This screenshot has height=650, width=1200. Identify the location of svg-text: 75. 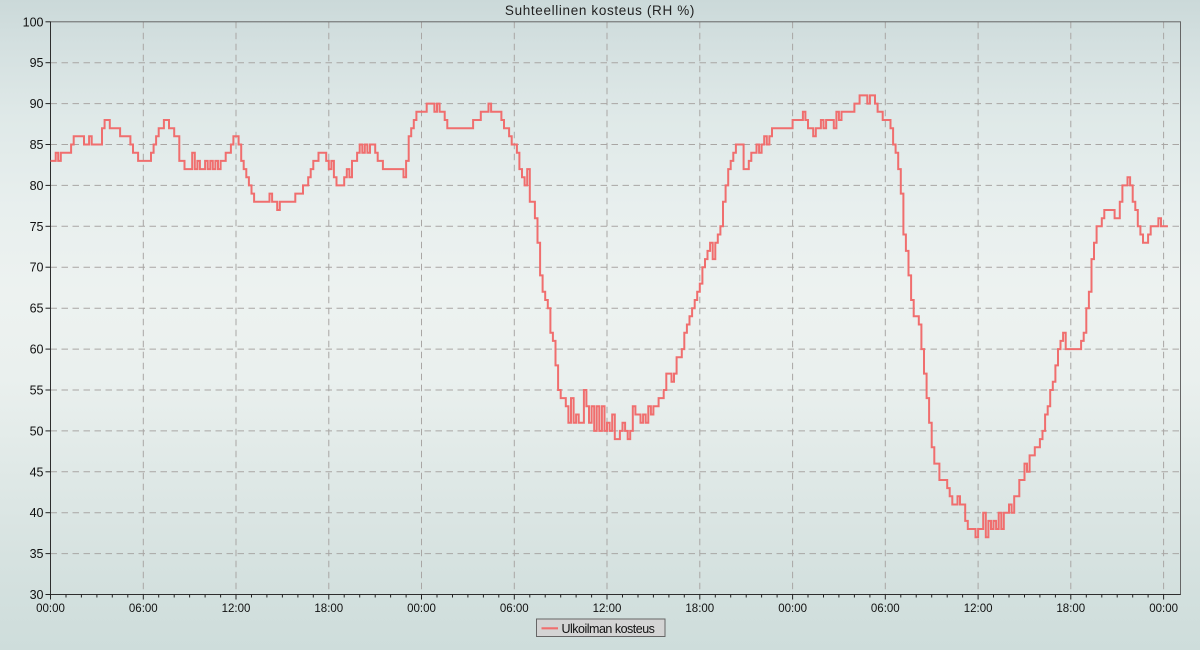
(37, 227).